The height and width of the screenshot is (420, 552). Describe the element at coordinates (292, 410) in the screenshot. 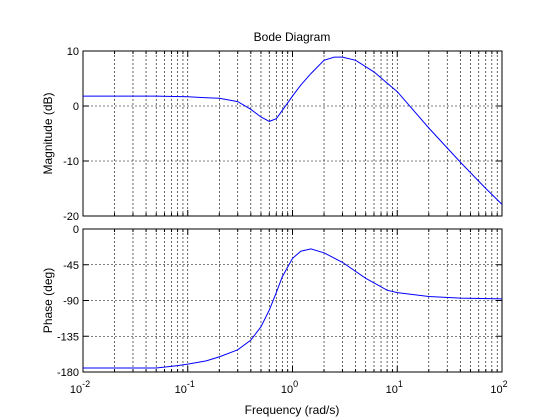

I see `x-axis-label: Frequency (rad/s)` at that location.